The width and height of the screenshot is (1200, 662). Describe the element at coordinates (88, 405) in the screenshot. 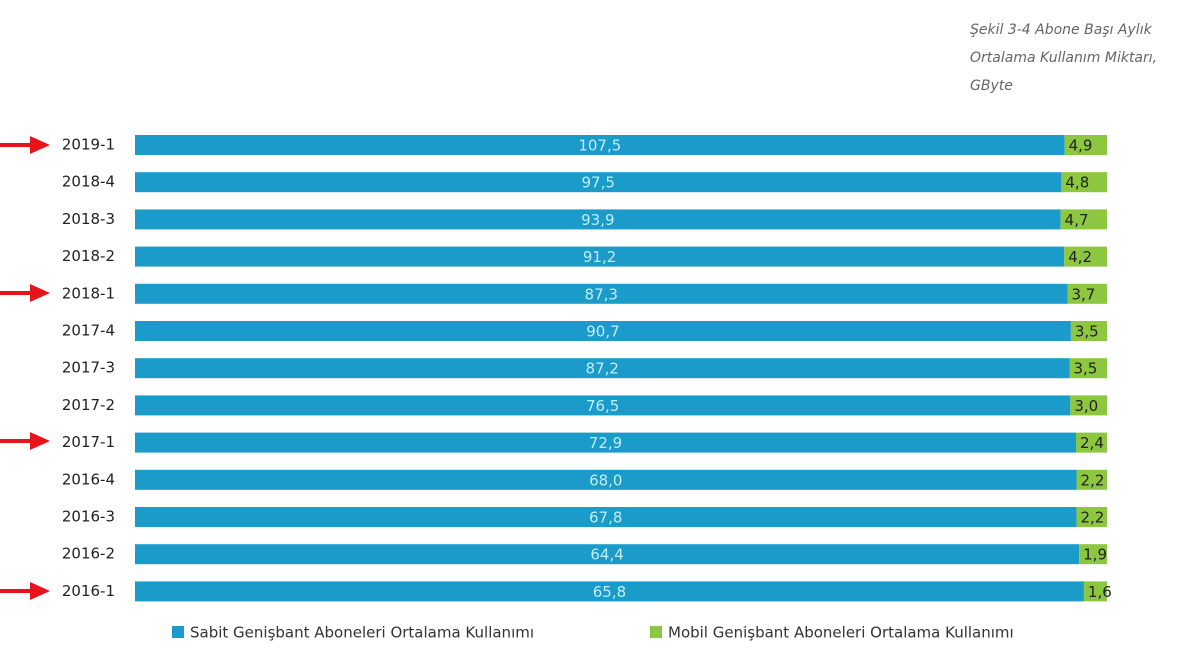

I see `y-tick-label: 2017-2` at that location.